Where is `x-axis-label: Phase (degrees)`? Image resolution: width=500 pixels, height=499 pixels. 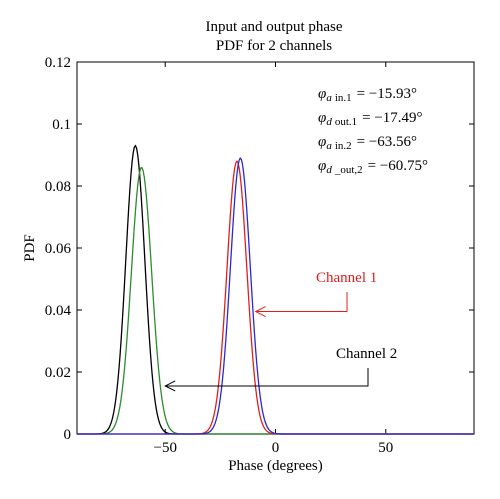 x-axis-label: Phase (degrees) is located at coordinates (275, 466).